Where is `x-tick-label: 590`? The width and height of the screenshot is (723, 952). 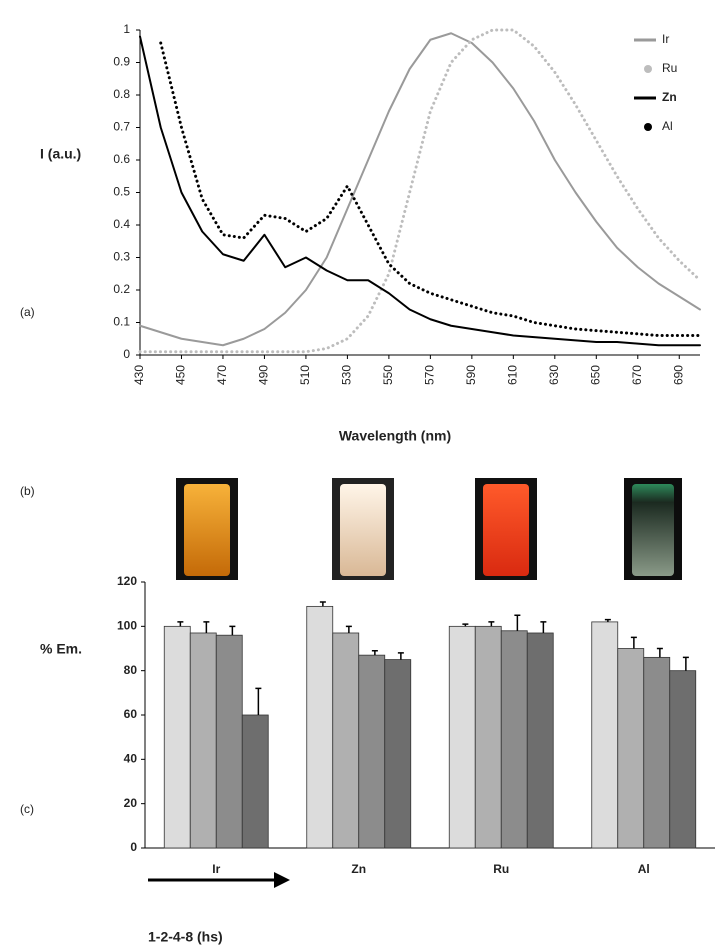
x-tick-label: 590 is located at coordinates (471, 375).